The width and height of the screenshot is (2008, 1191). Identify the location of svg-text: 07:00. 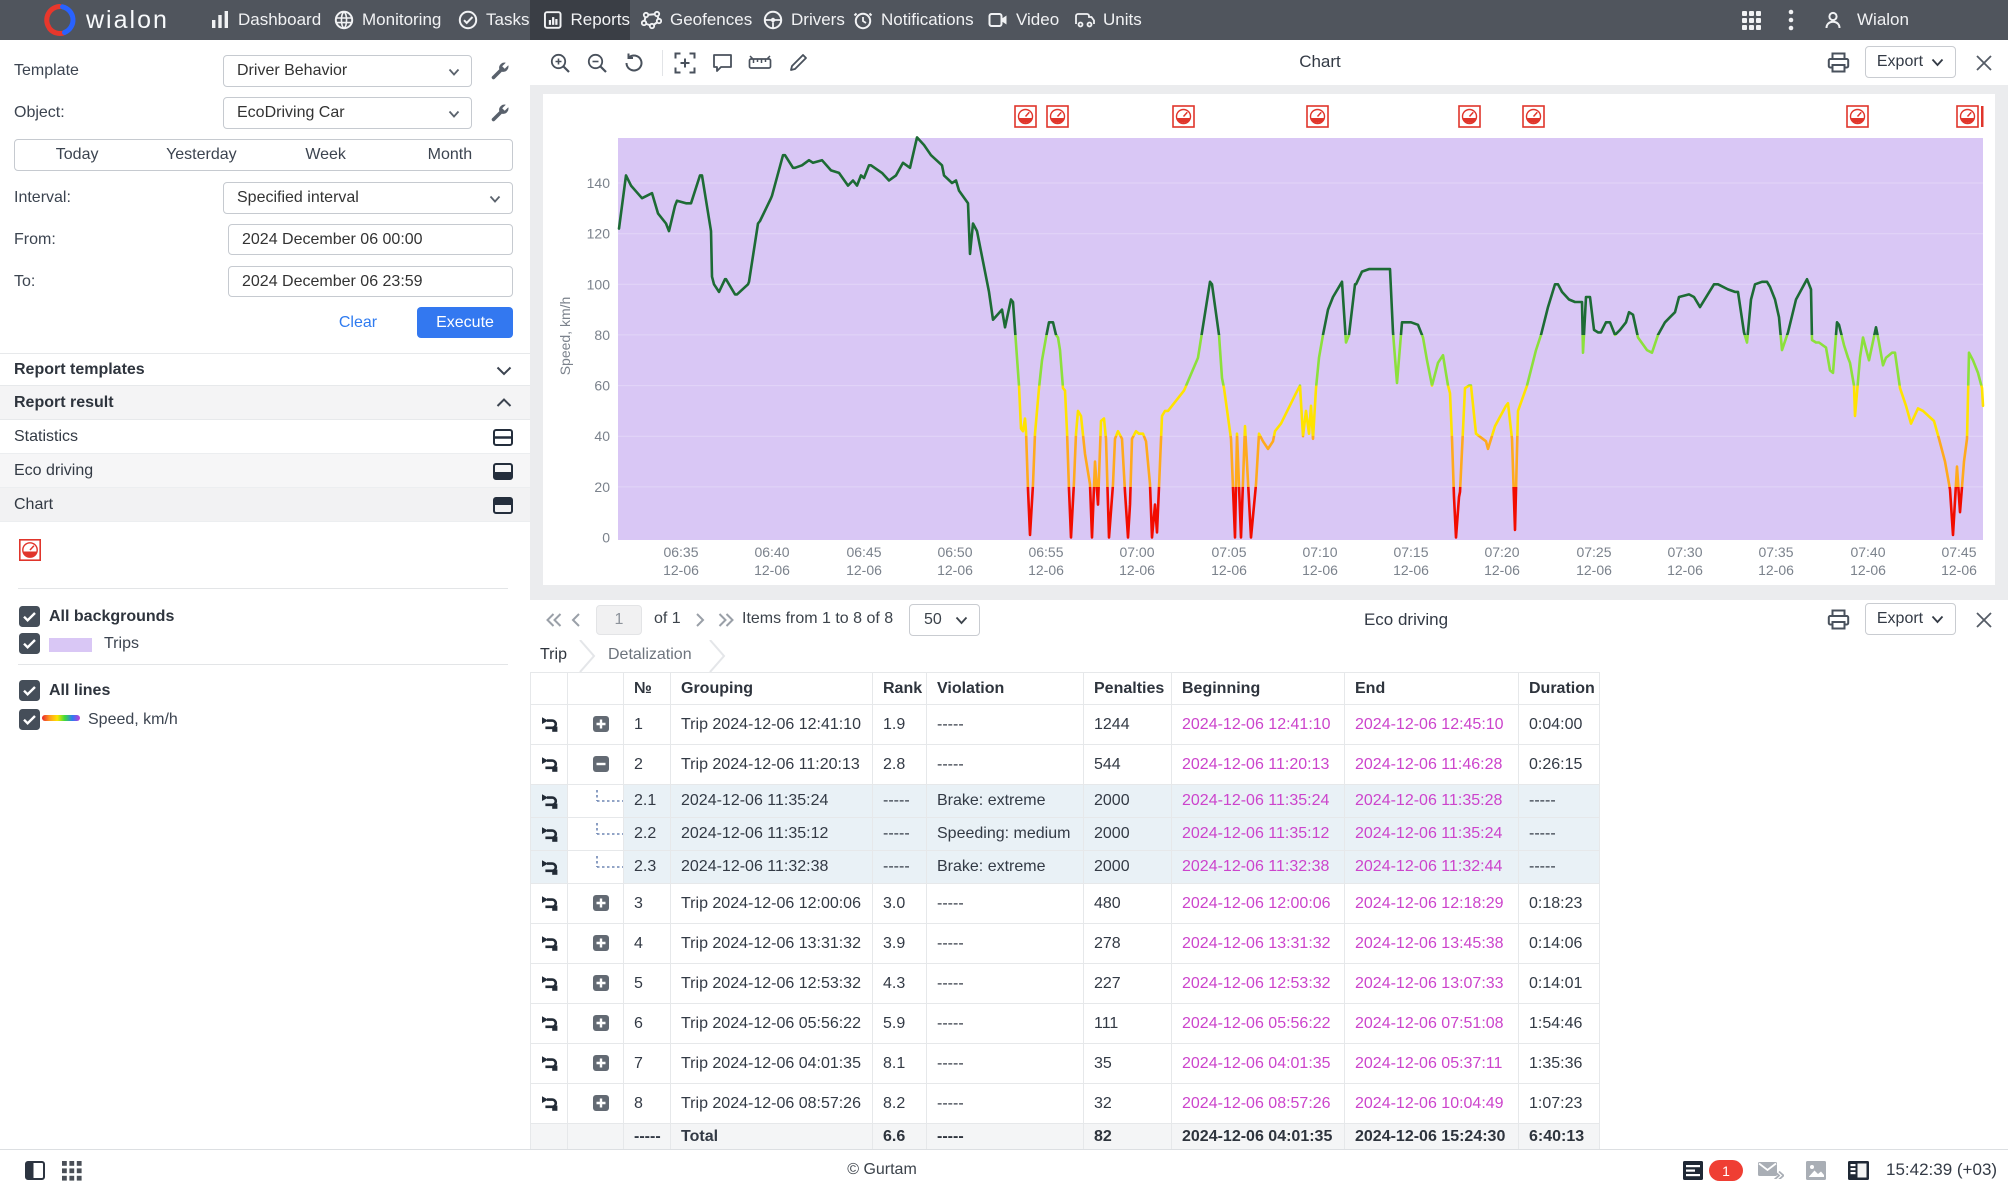
(1136, 552).